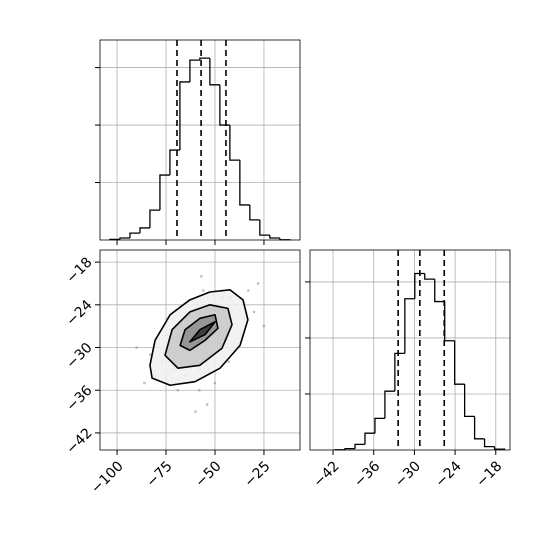  What do you see at coordinates (408, 474) in the screenshot?
I see `x-tick-label: −30` at bounding box center [408, 474].